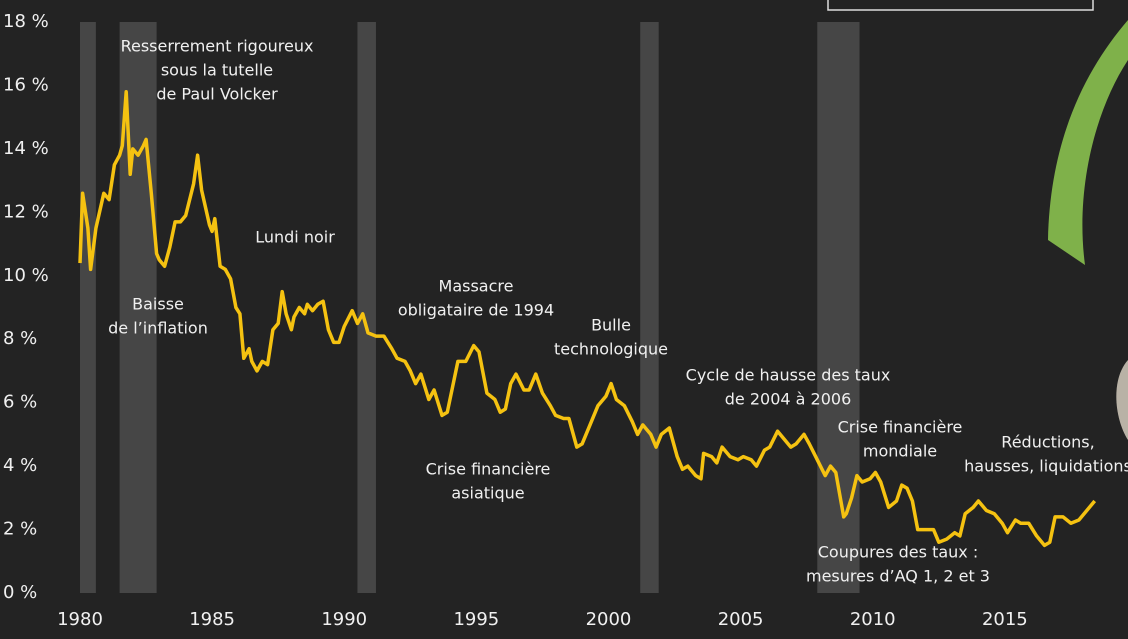 The height and width of the screenshot is (639, 1128). What do you see at coordinates (20, 338) in the screenshot?
I see `y-tick-label: 8 %` at bounding box center [20, 338].